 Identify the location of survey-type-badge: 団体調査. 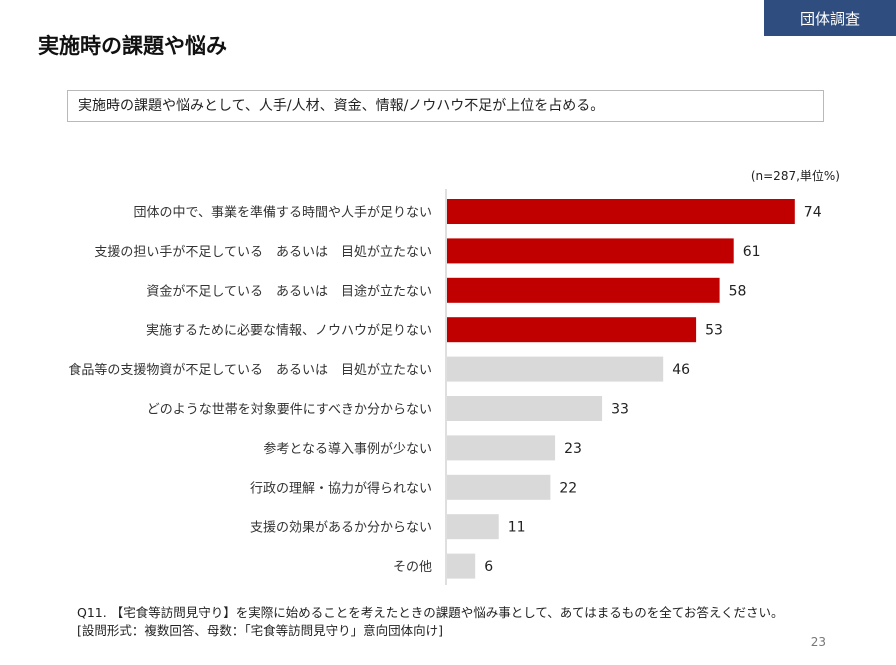
(830, 18).